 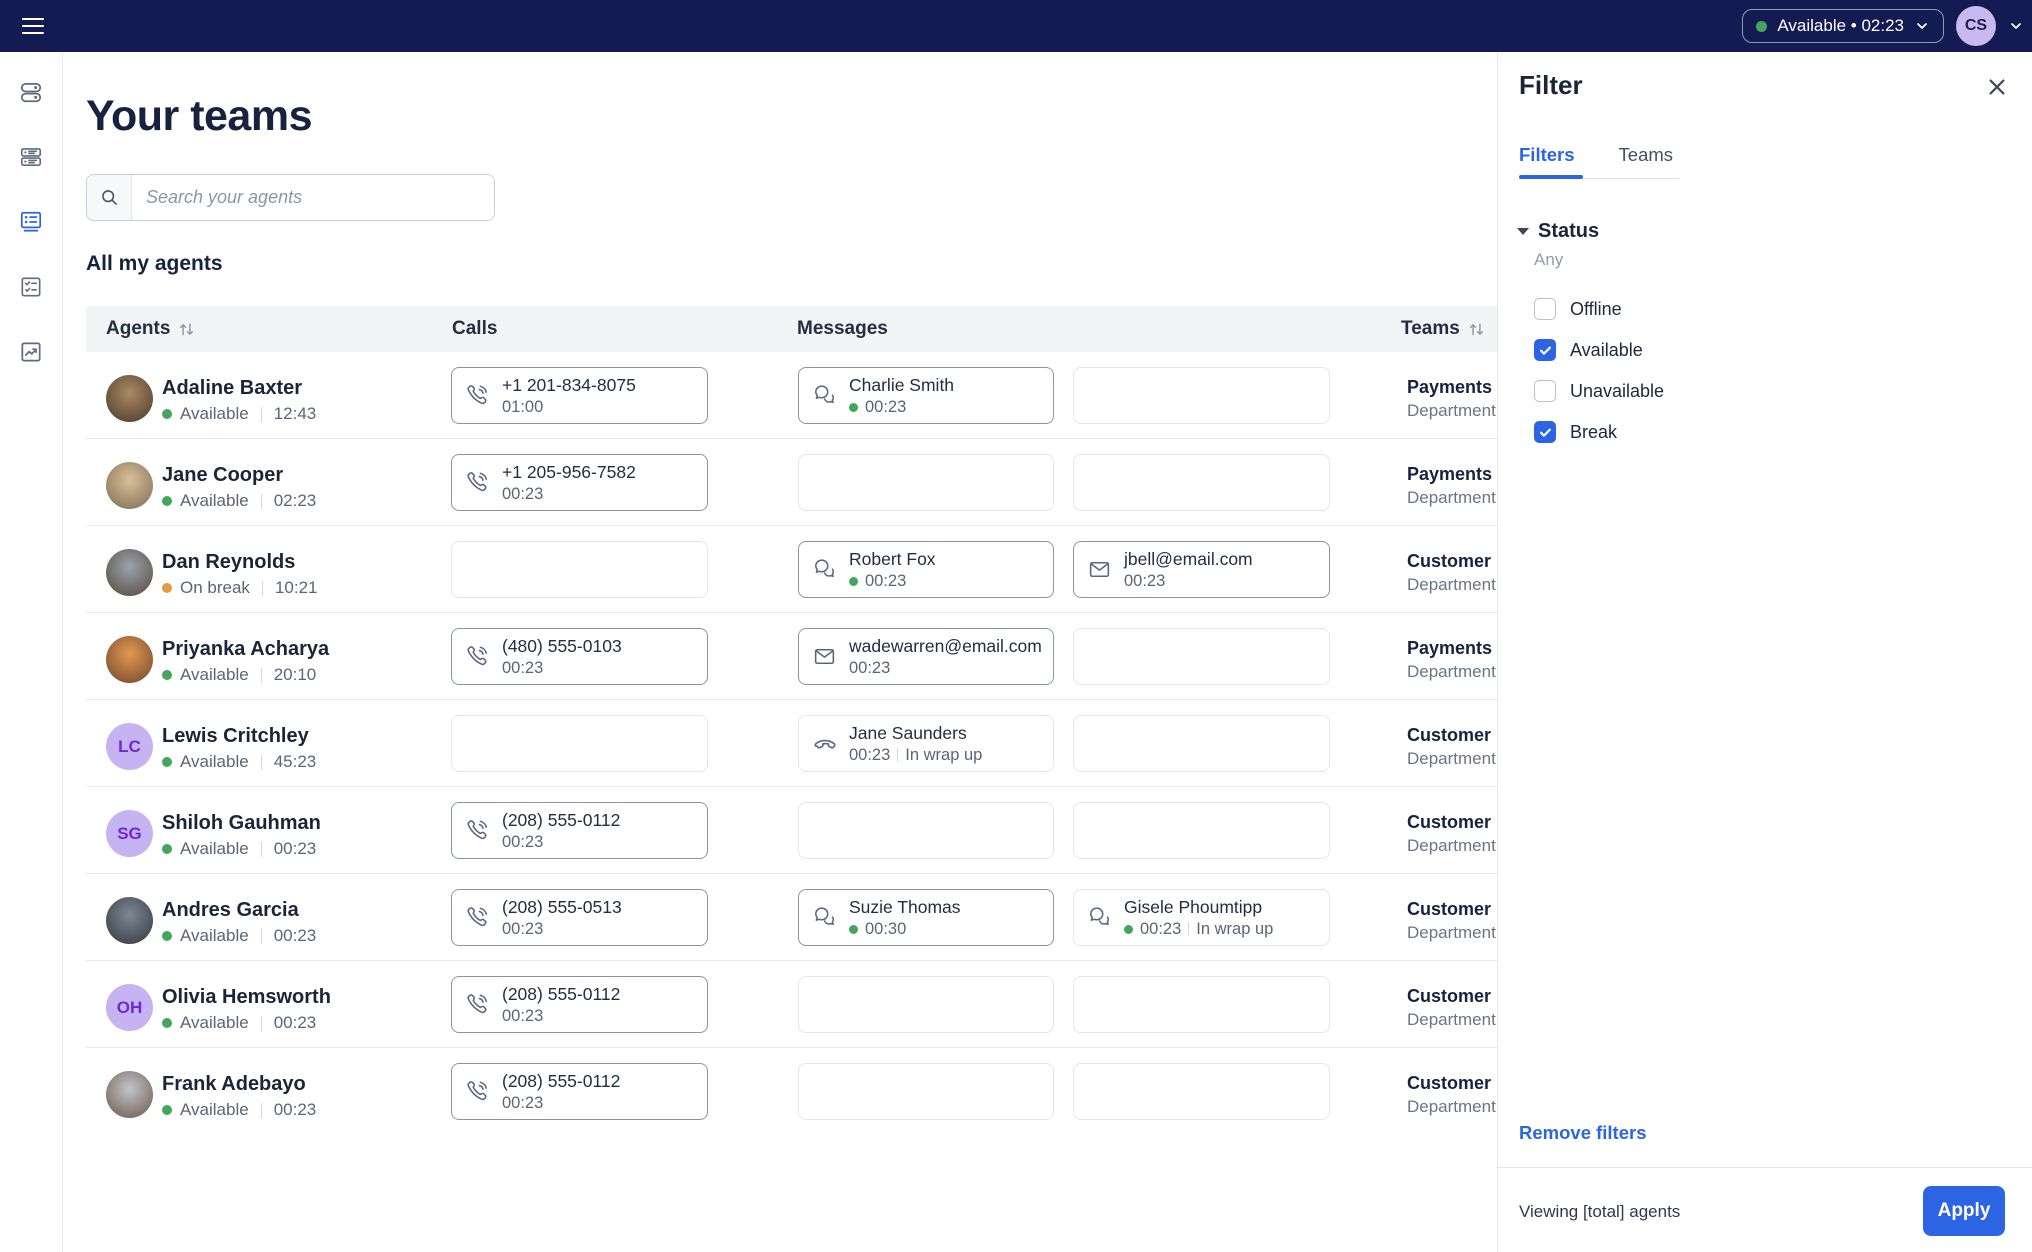 I want to click on sidebar-item-reports, so click(x=31, y=352).